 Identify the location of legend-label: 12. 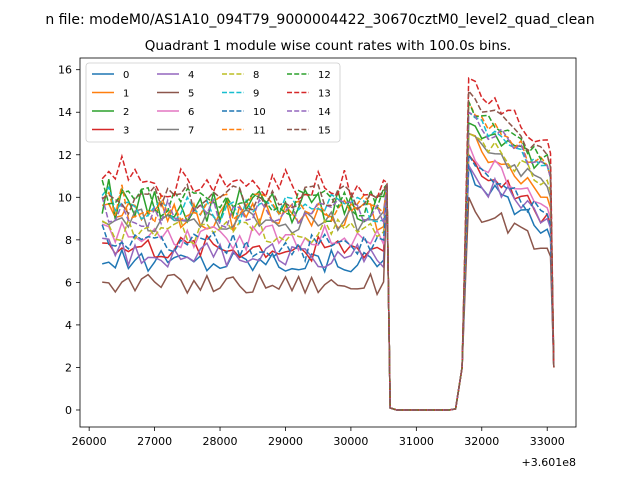
(324, 75).